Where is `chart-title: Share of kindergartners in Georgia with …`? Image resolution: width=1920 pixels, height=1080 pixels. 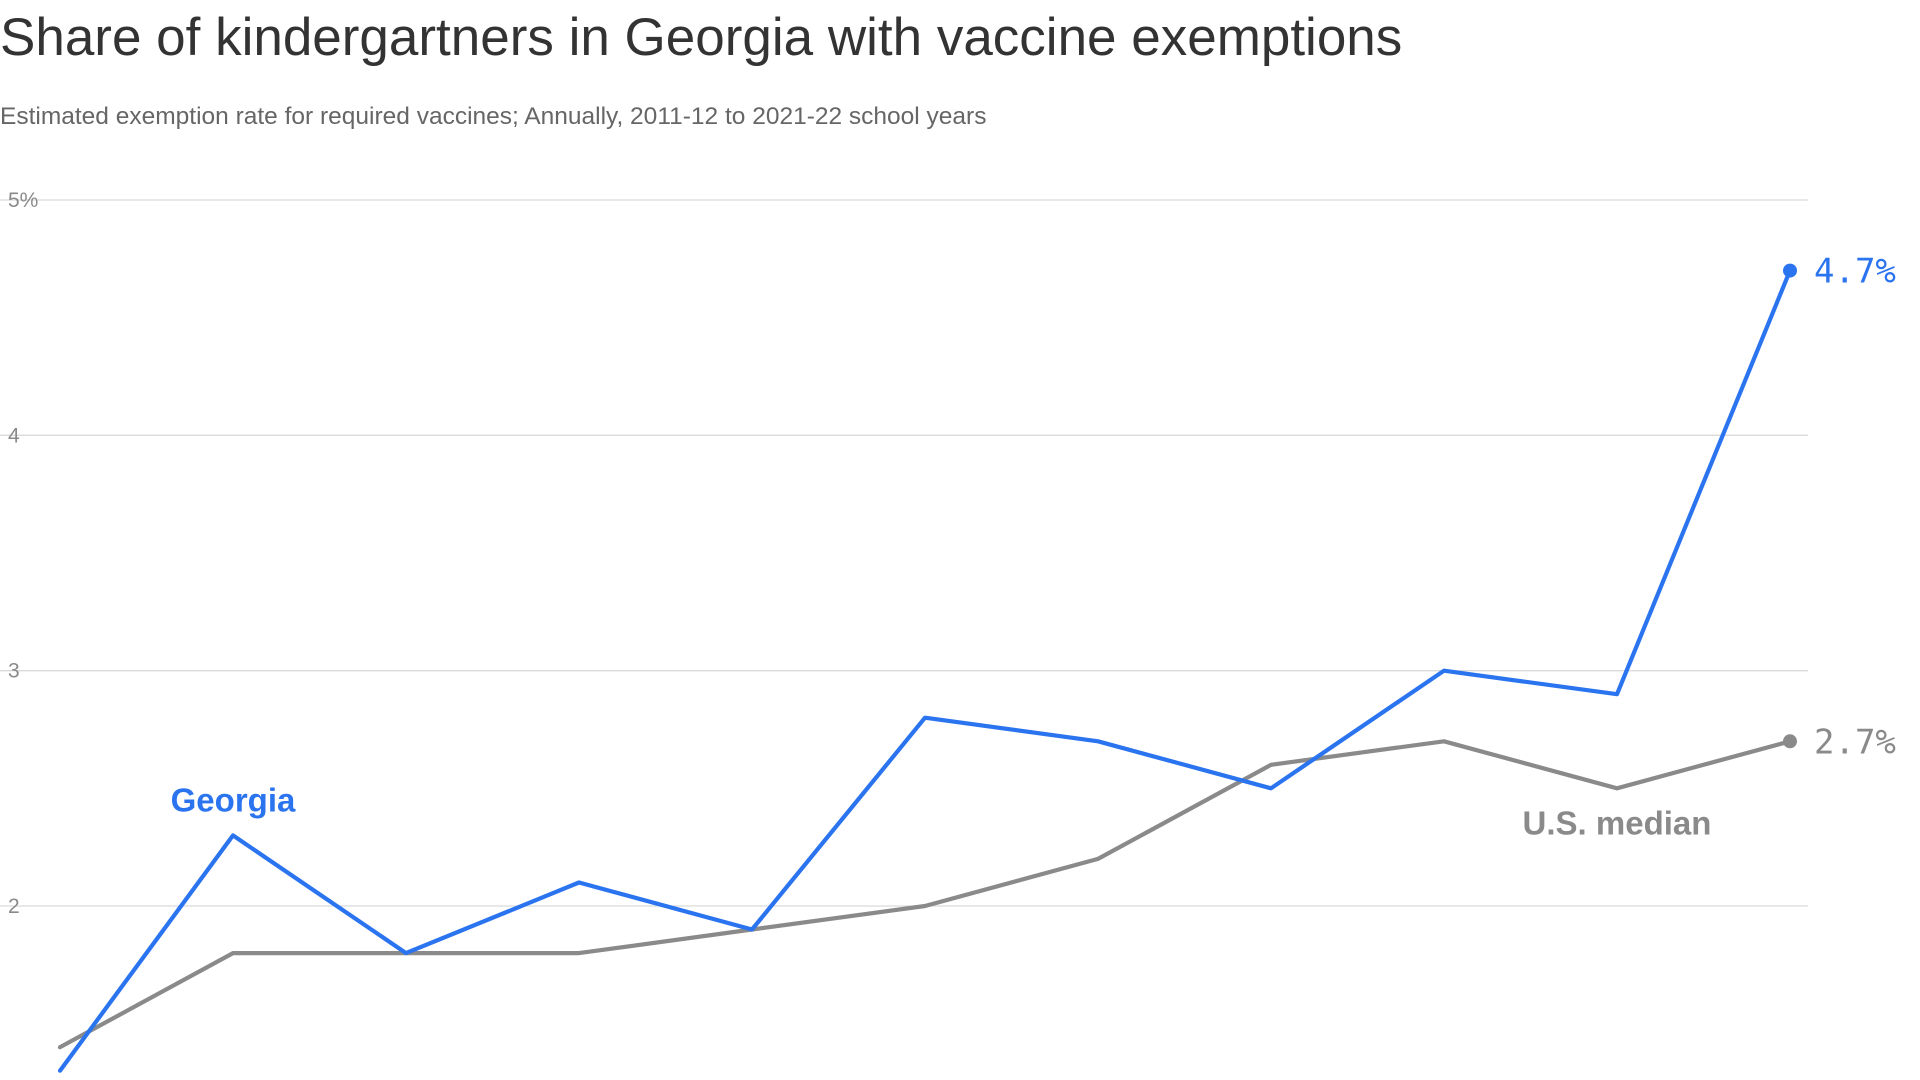 chart-title: Share of kindergartners in Georgia with … is located at coordinates (701, 37).